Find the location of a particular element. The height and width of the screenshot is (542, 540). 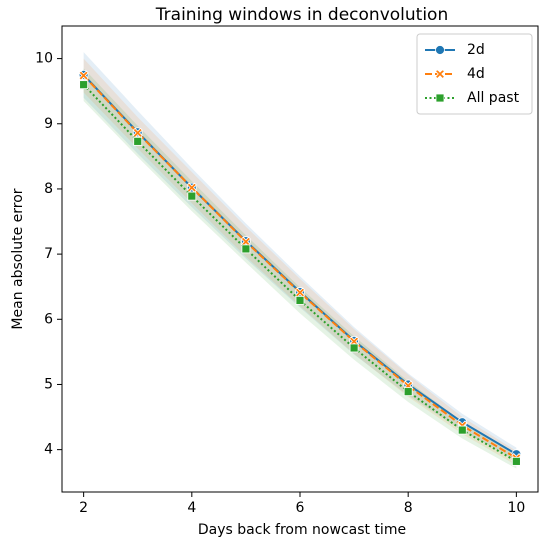

x-tick-label: 10 is located at coordinates (516, 508).